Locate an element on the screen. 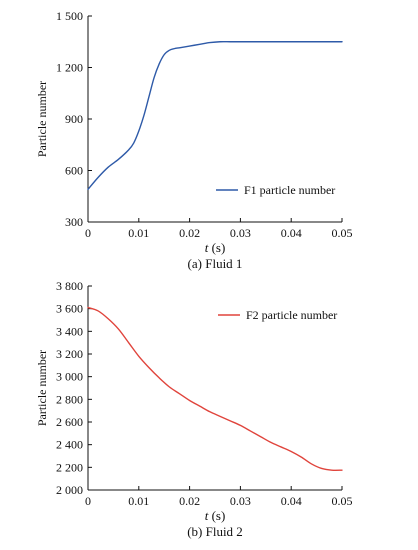 The image size is (418, 550). b-x-axis-label: t (s) is located at coordinates (215, 515).